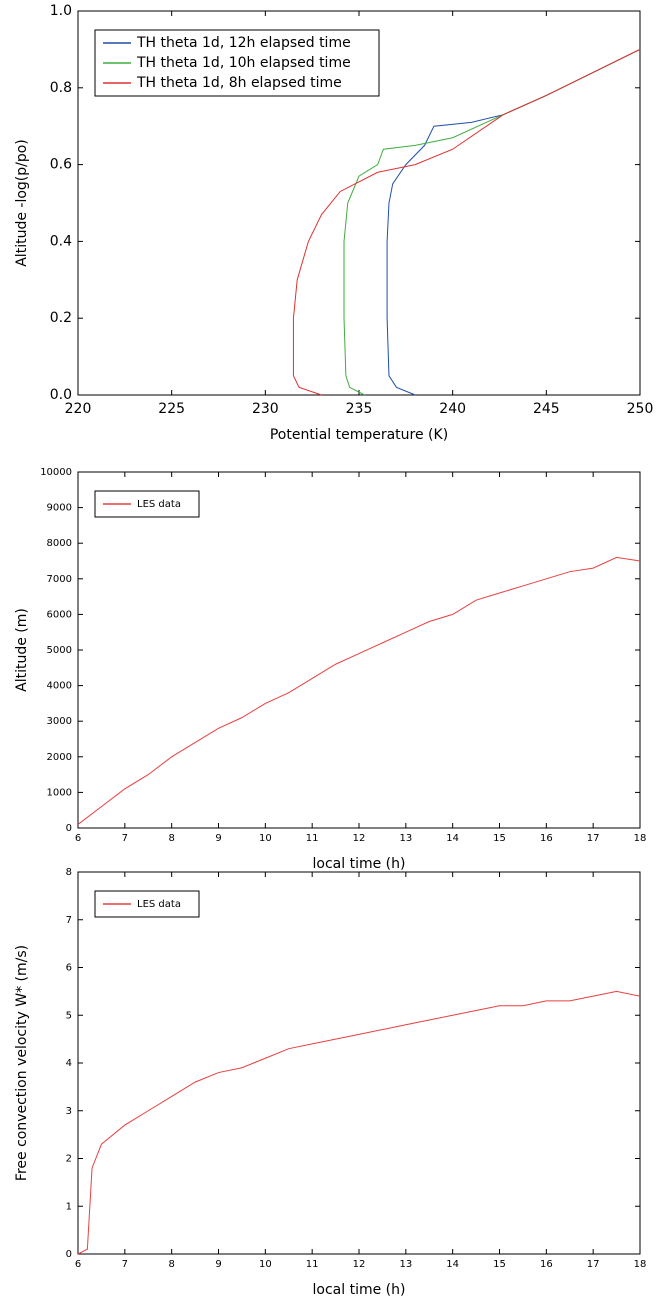 The image size is (671, 1307). I want to click on y-tick-label: 6000, so click(59, 614).